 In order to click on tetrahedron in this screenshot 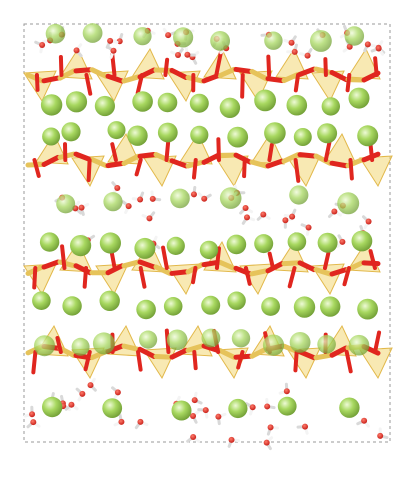, I will do `click(304, 171)`.